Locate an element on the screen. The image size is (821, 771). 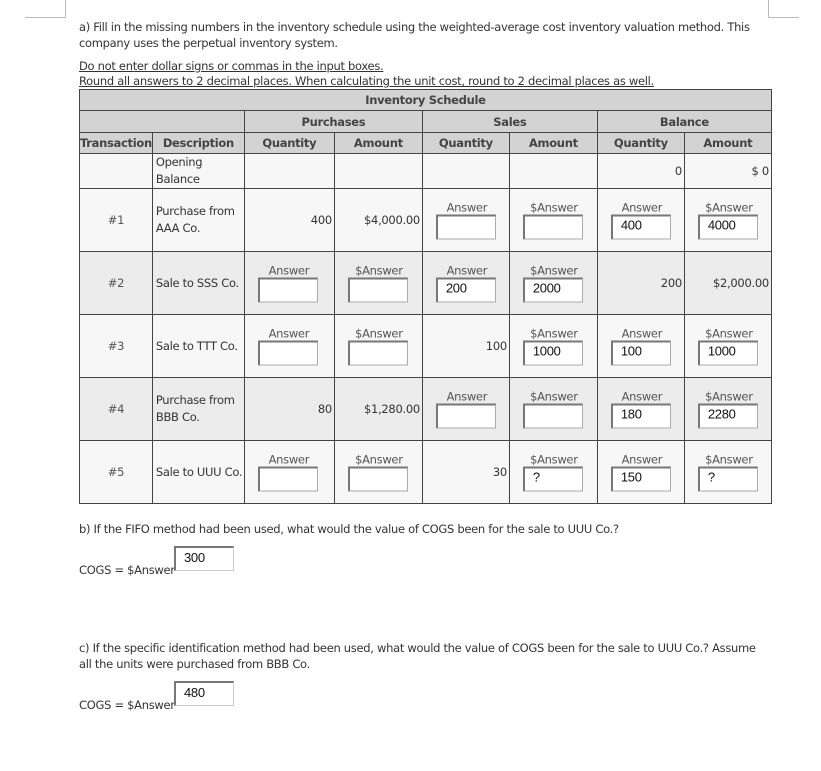
cell-purchases-amount: $1,280.00 is located at coordinates (378, 409).